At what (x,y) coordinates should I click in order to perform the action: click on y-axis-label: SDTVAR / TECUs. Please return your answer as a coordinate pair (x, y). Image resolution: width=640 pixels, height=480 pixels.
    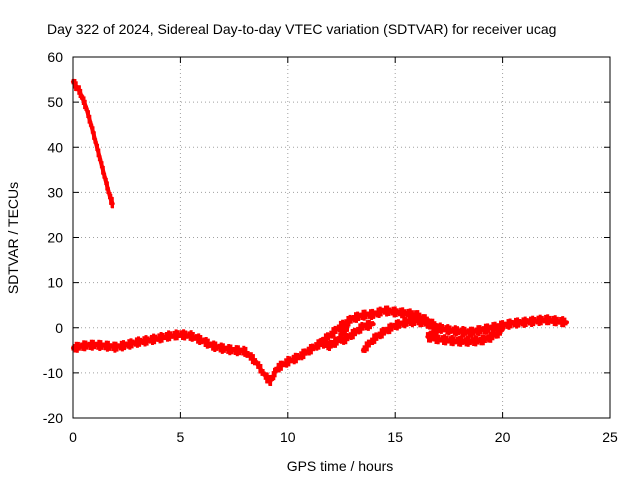
    Looking at the image, I should click on (13, 238).